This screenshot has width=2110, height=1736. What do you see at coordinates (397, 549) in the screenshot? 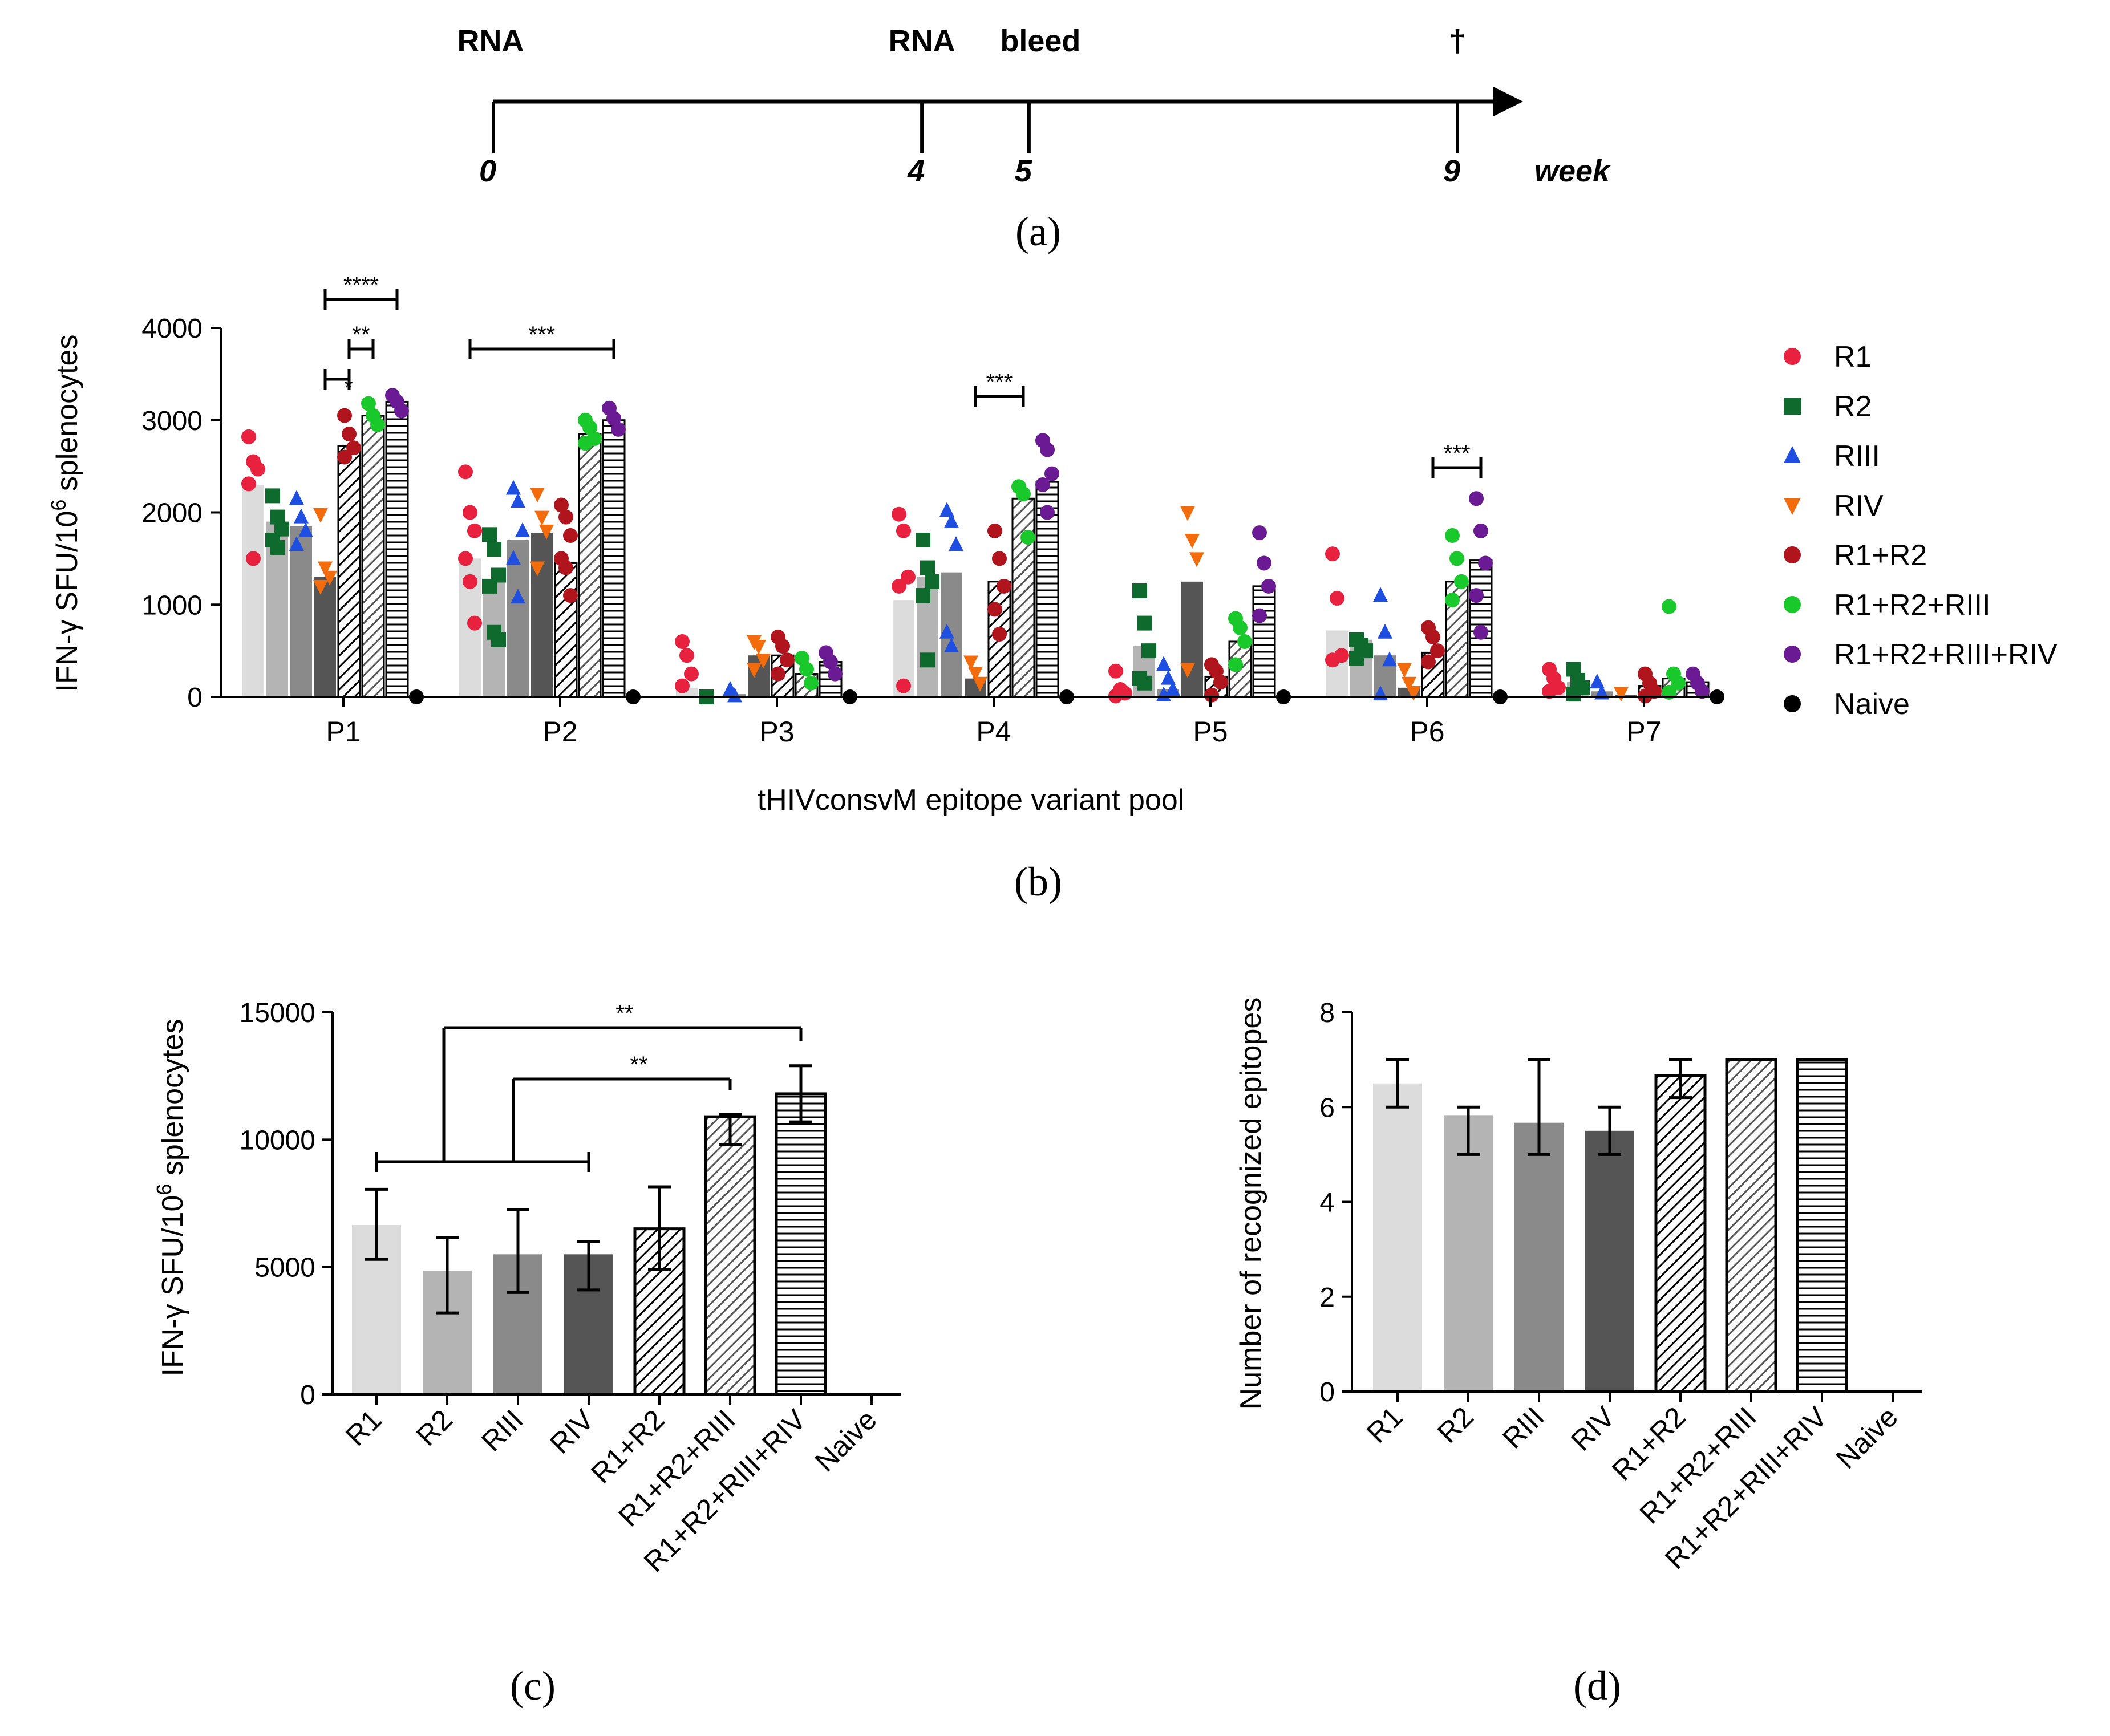
I see `b-bar-r1-r2-riii-riv-p1` at bounding box center [397, 549].